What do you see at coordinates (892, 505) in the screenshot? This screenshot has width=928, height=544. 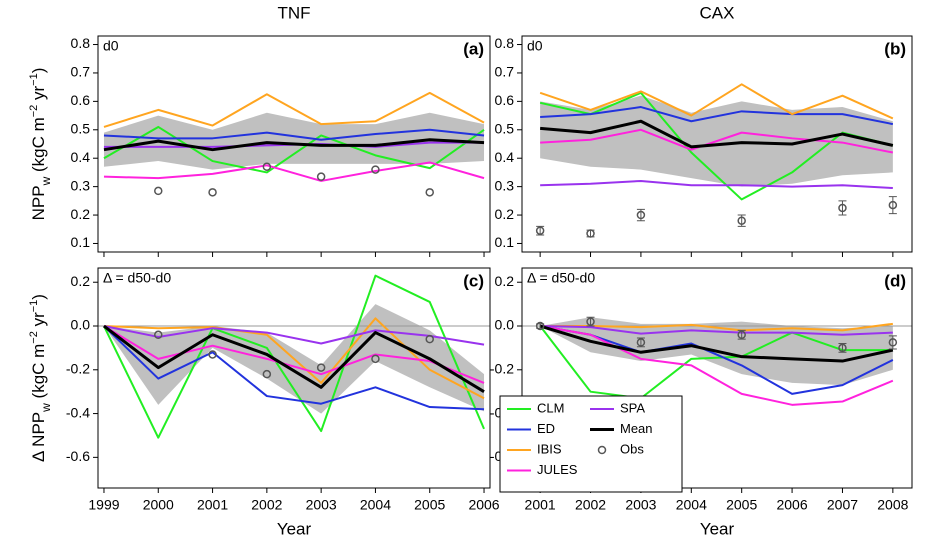 I see `x-tick-label: 2008` at bounding box center [892, 505].